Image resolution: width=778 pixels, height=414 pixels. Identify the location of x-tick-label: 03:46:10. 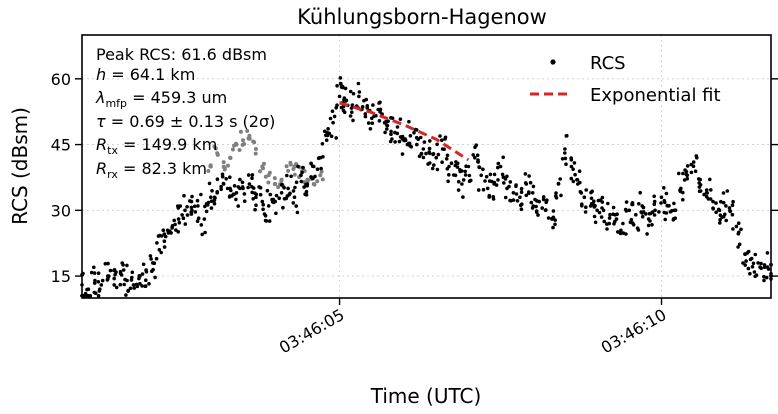
(634, 331).